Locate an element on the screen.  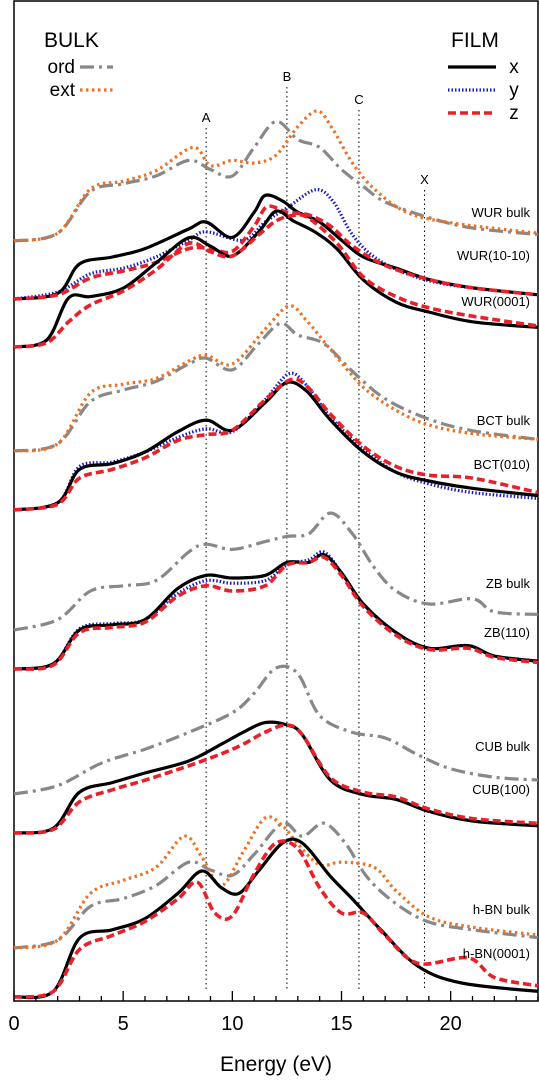
curve-label: ZB bulk is located at coordinates (508, 583).